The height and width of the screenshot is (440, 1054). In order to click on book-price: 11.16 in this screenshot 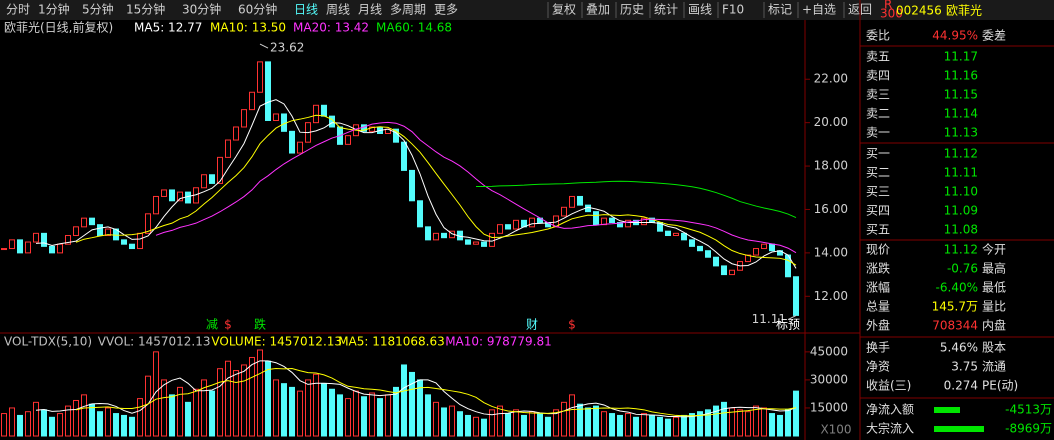, I will do `click(961, 76)`.